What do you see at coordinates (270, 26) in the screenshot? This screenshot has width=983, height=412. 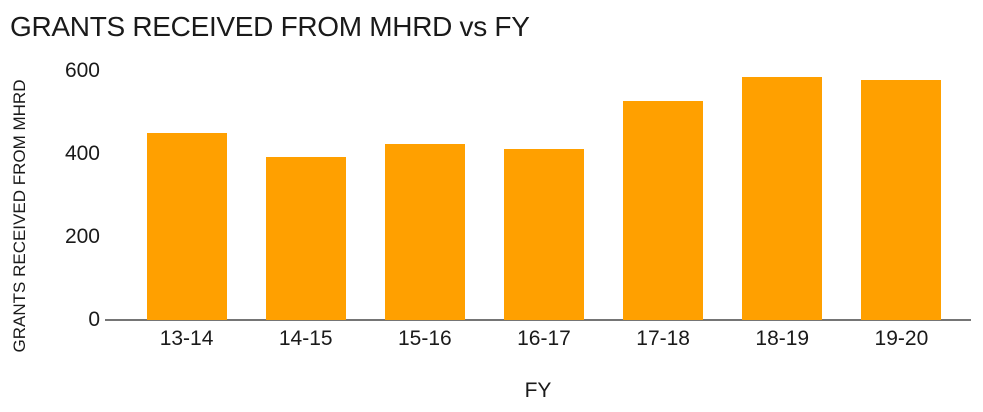 I see `chart-title: GRANTS RECEIVED FROM MHRD vs FY` at bounding box center [270, 26].